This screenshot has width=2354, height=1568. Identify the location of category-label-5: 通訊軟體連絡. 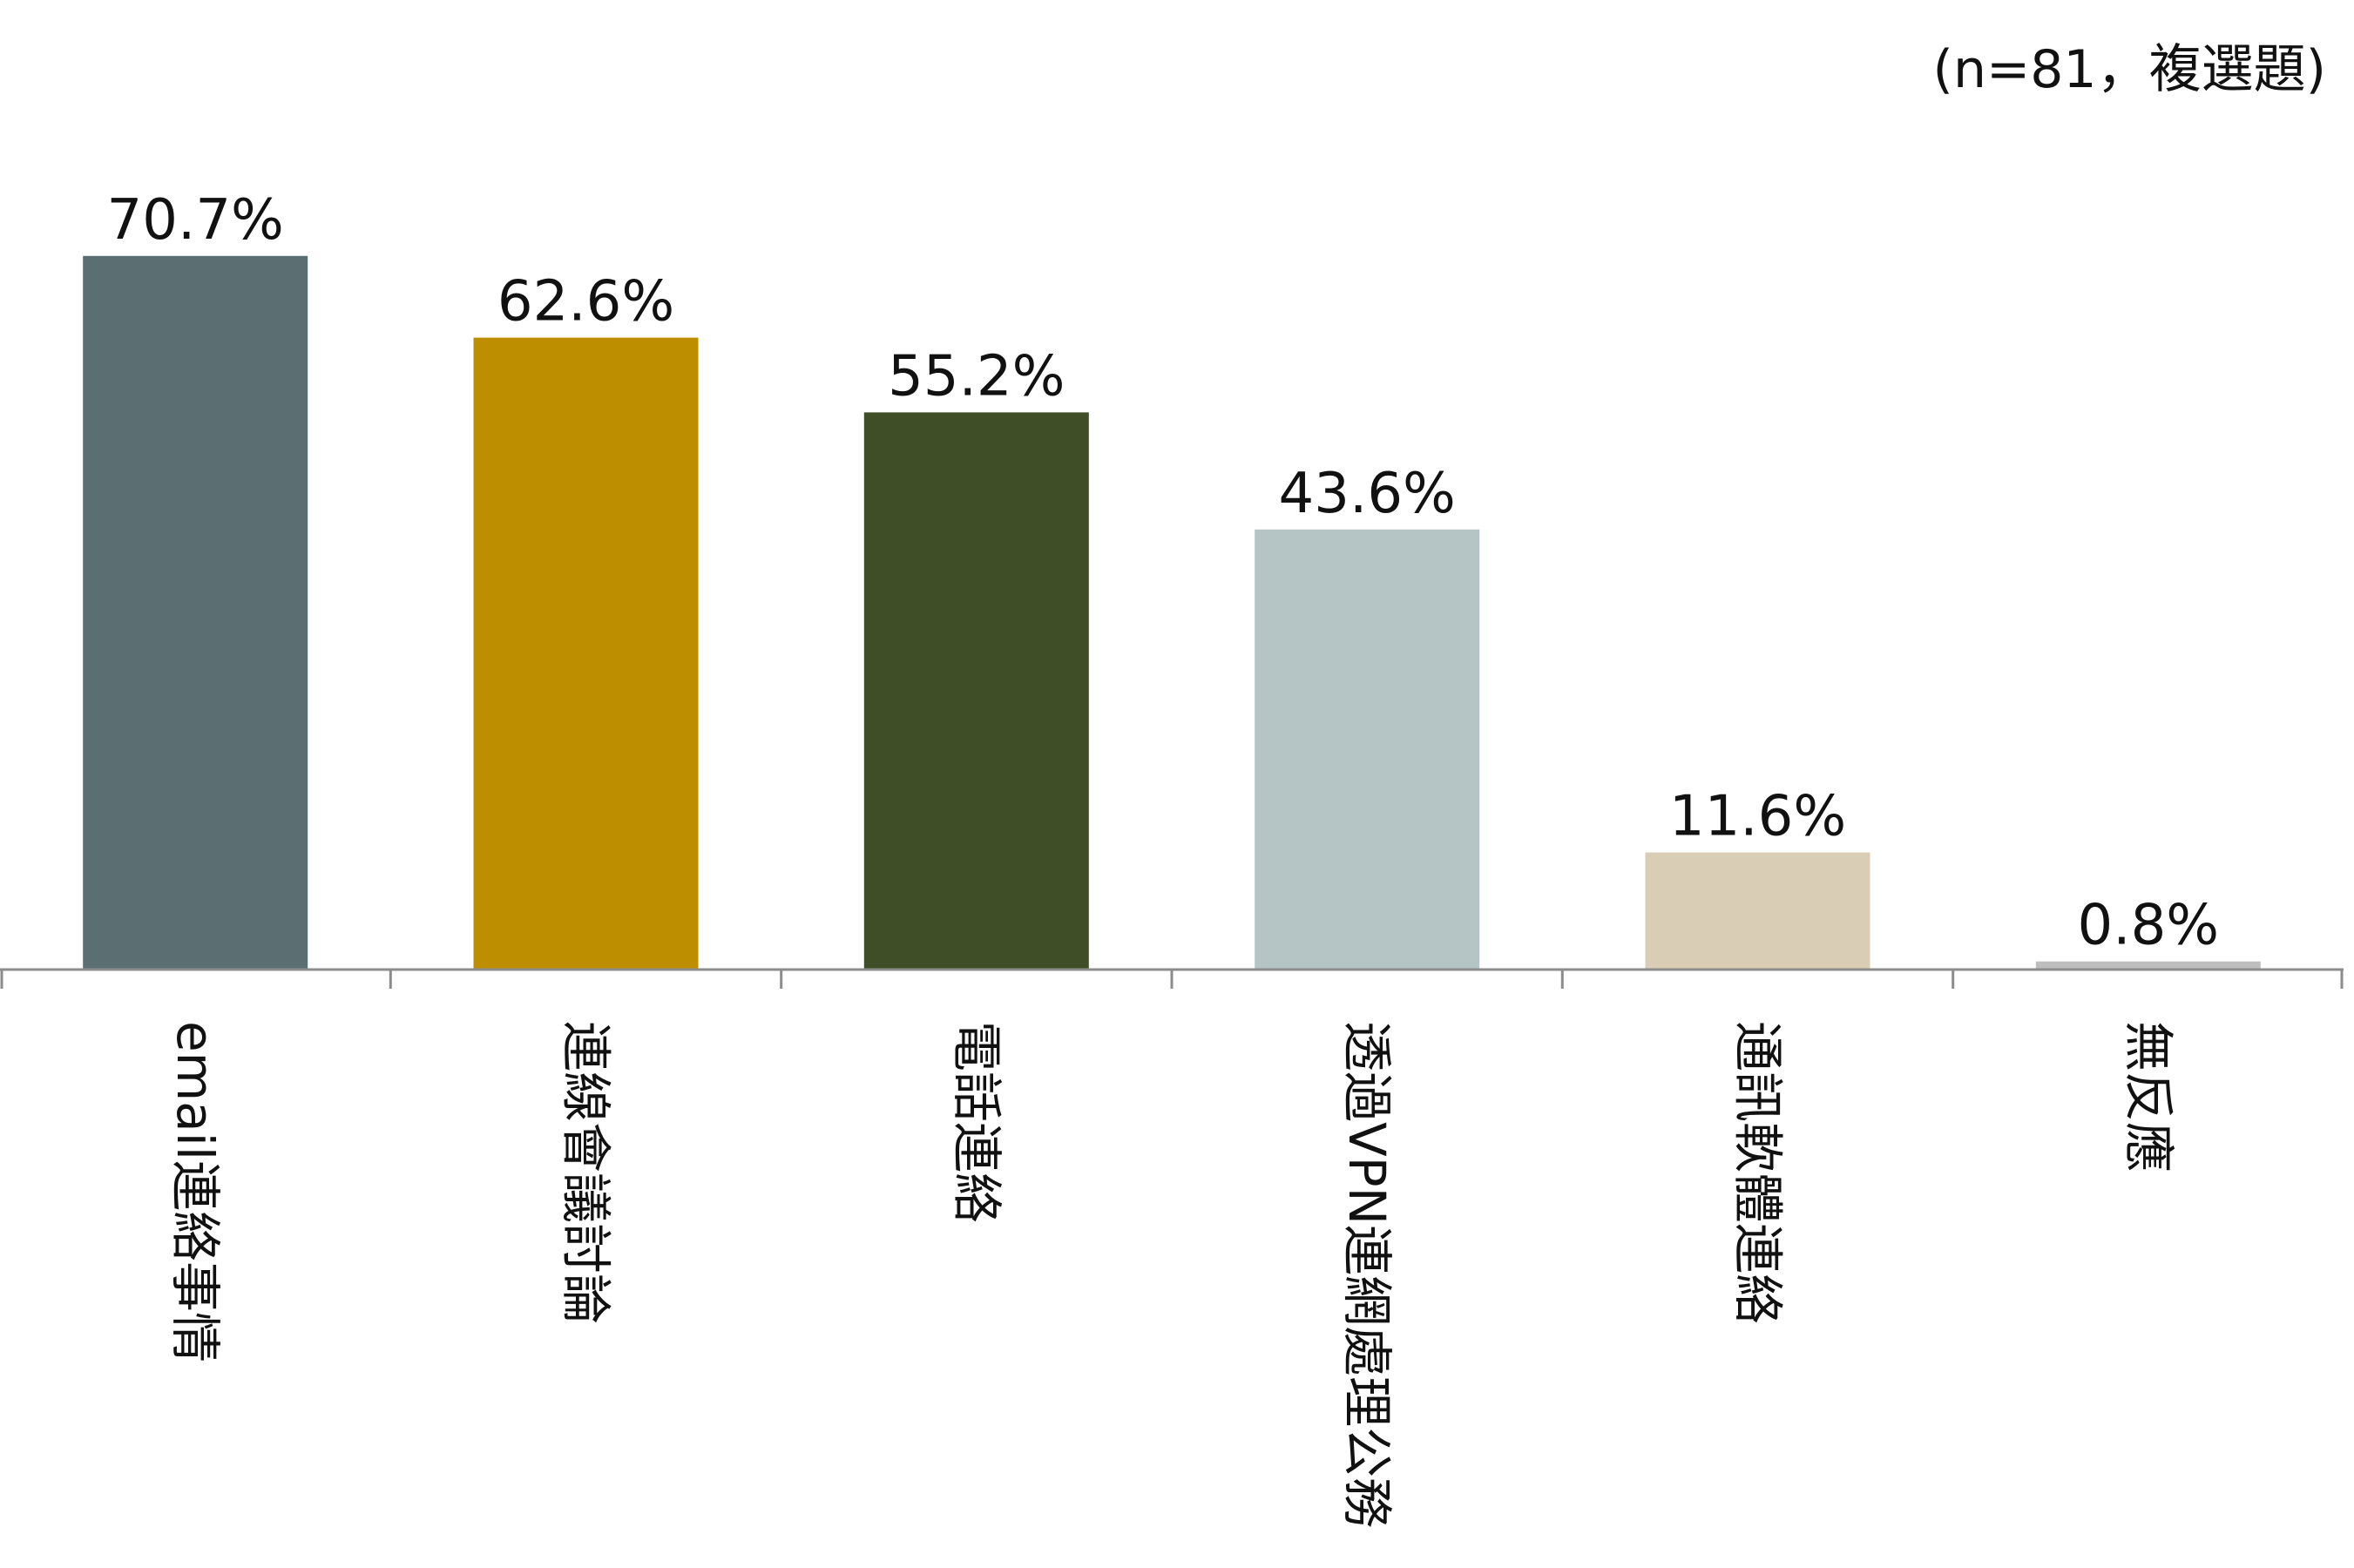
(1758, 1172).